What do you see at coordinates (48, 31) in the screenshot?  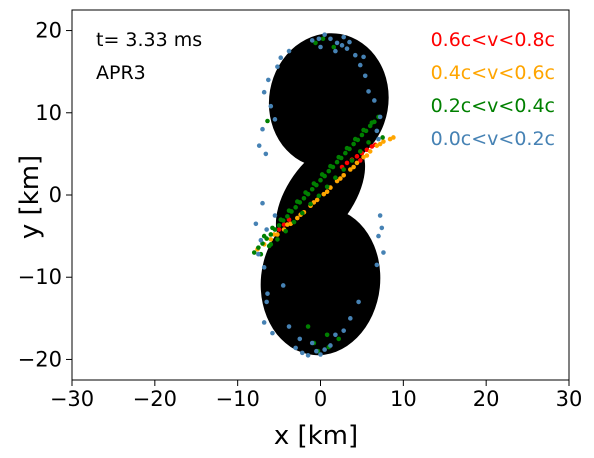 I see `y-tick-label: 20` at bounding box center [48, 31].